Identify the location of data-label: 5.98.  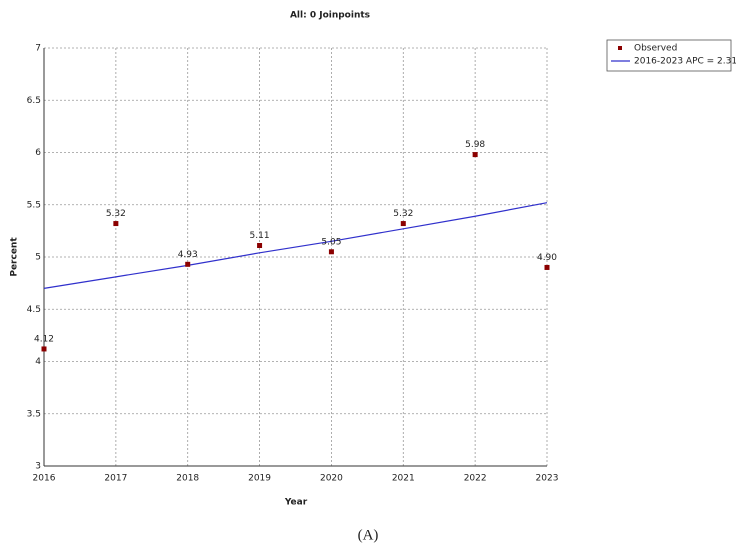
(475, 145).